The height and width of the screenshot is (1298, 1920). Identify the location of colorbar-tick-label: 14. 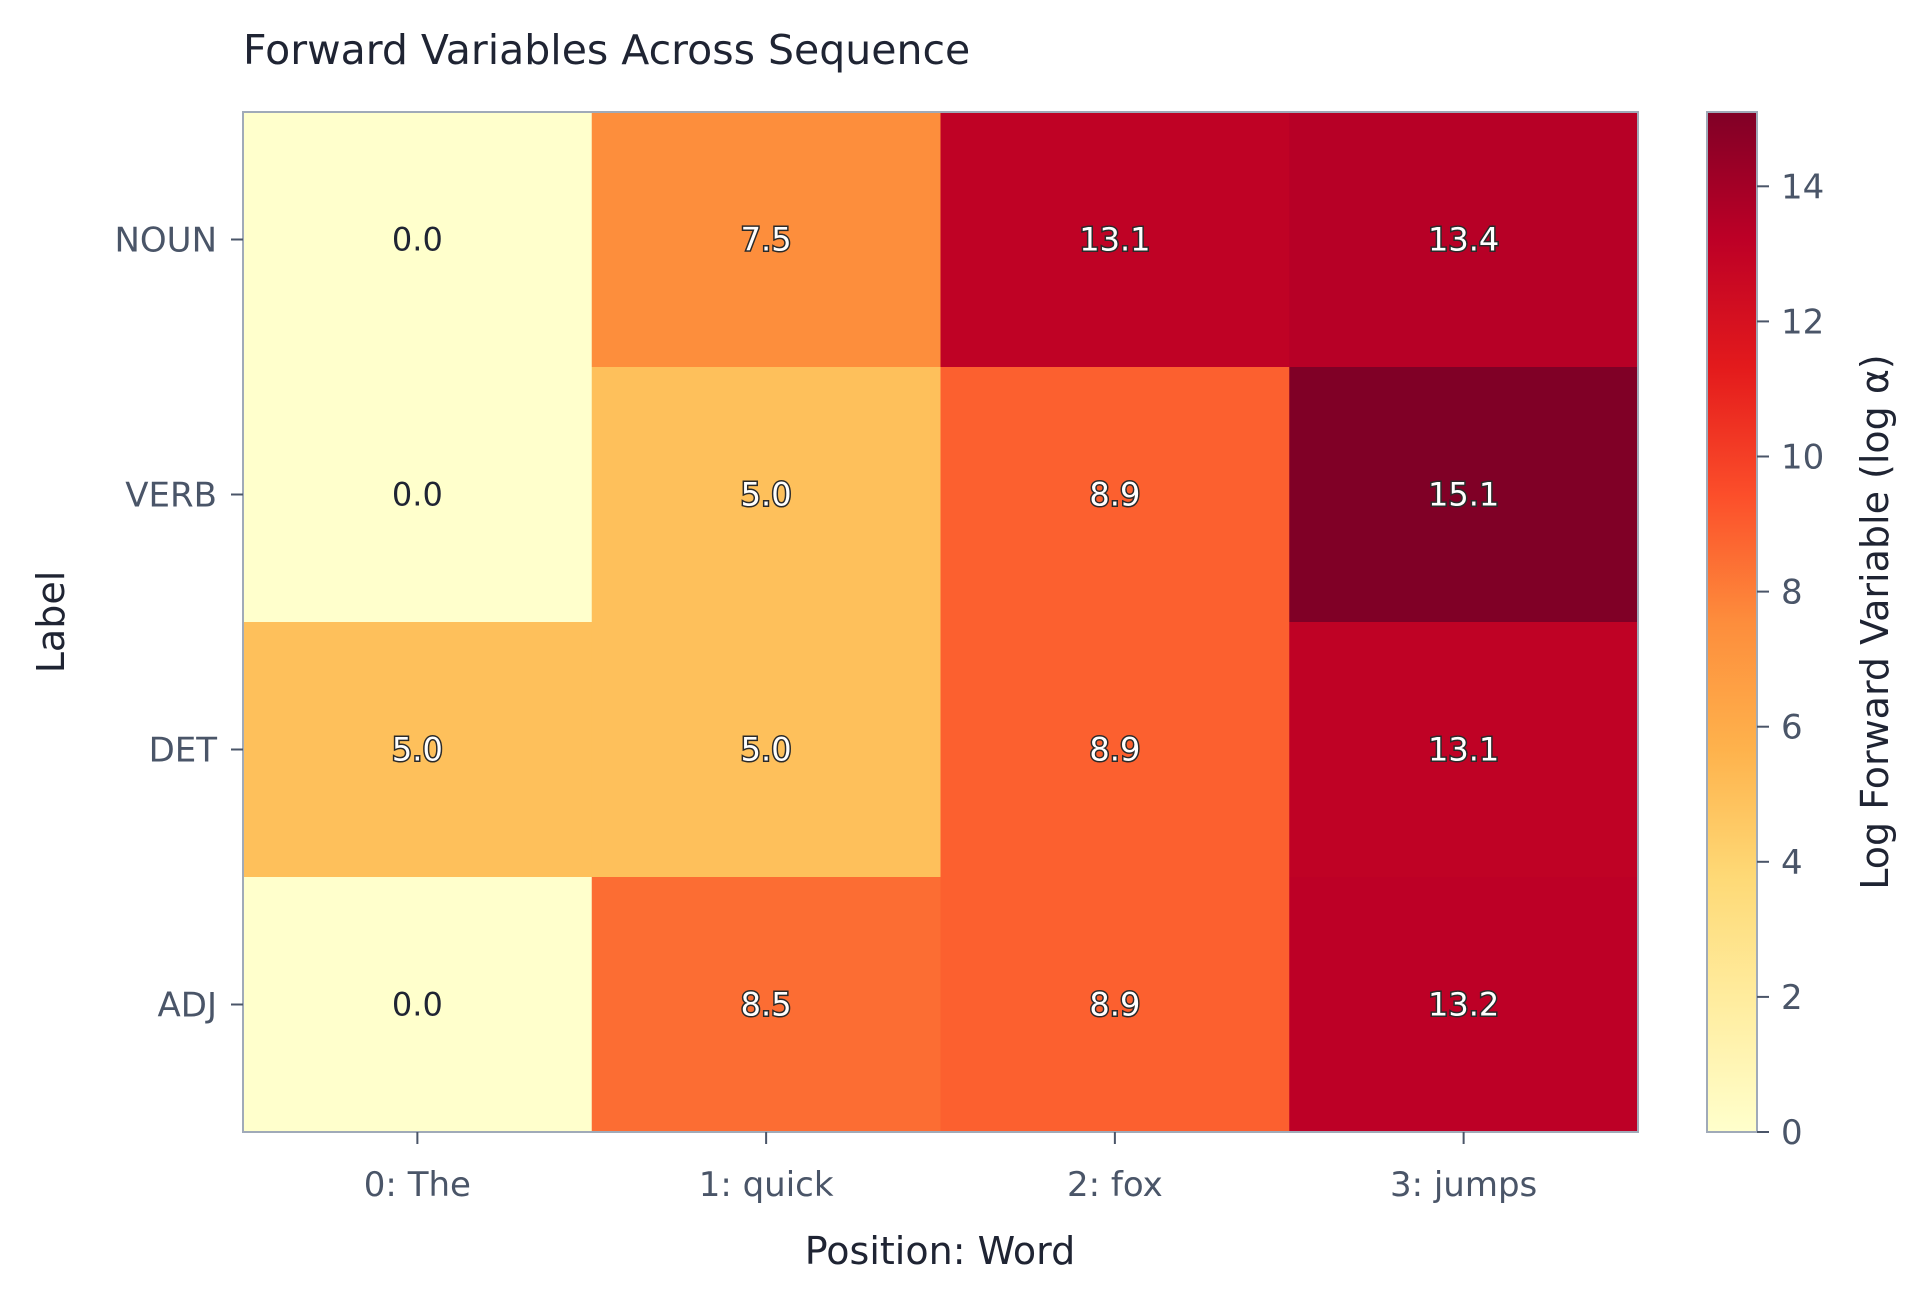
(1802, 187).